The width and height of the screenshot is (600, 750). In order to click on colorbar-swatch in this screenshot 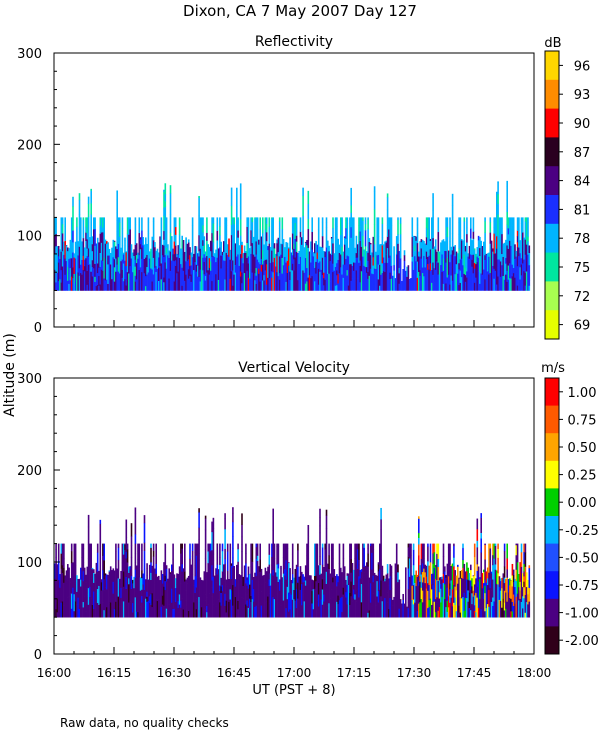, I will do `click(552, 267)`.